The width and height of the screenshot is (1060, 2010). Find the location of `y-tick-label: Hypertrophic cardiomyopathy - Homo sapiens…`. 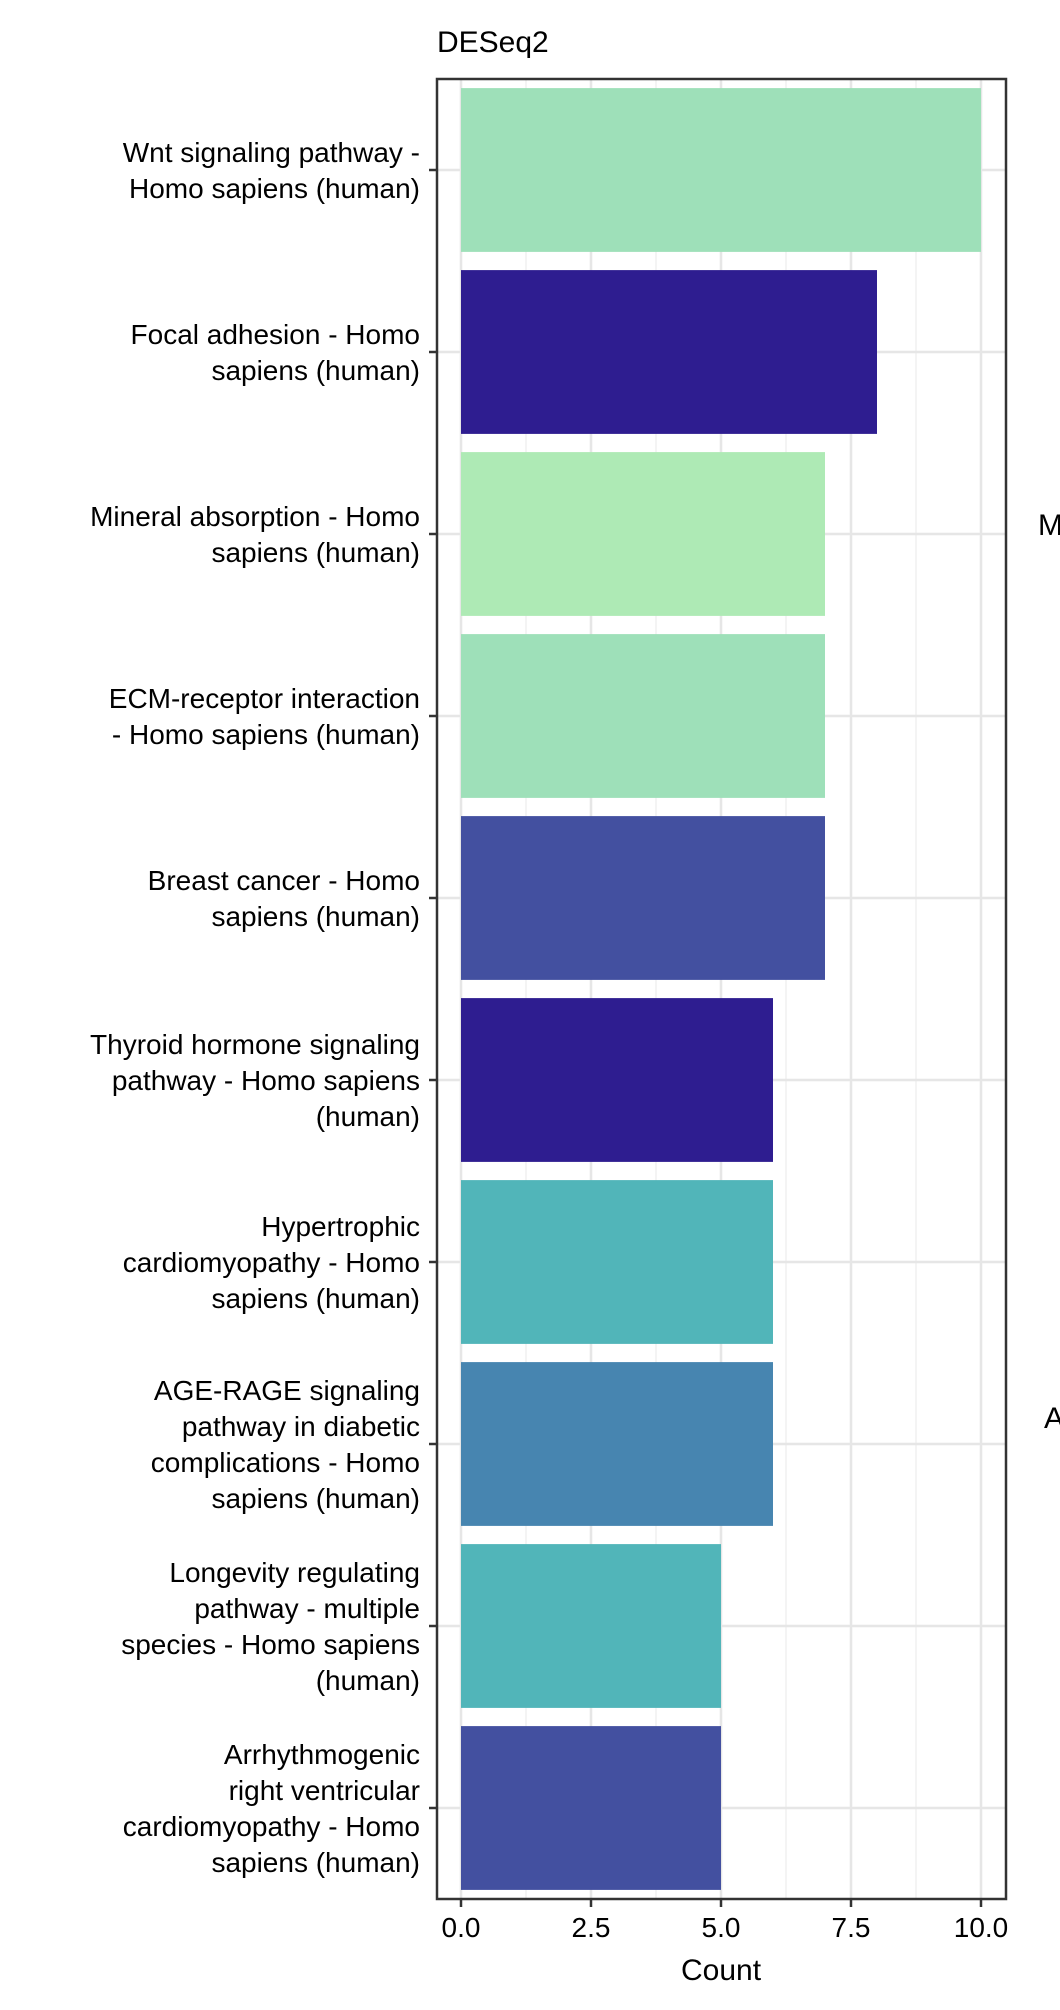

y-tick-label: Hypertrophic cardiomyopathy - Homo sapiens… is located at coordinates (271, 1262).